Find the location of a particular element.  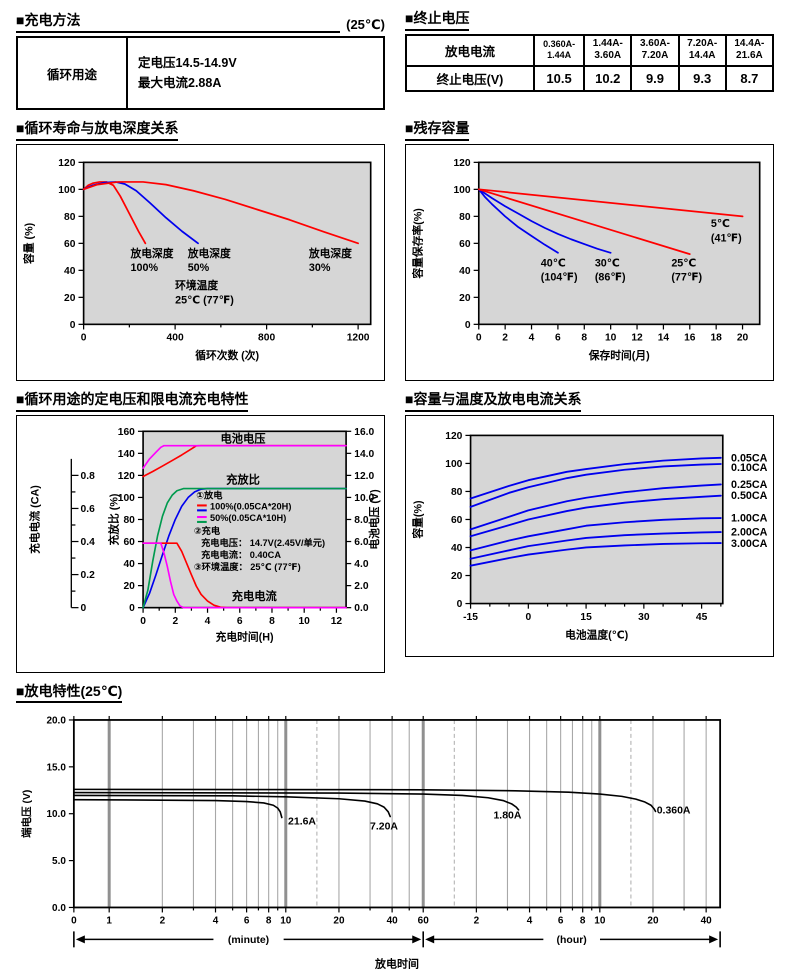

svg-text: 140 is located at coordinates (126, 454).